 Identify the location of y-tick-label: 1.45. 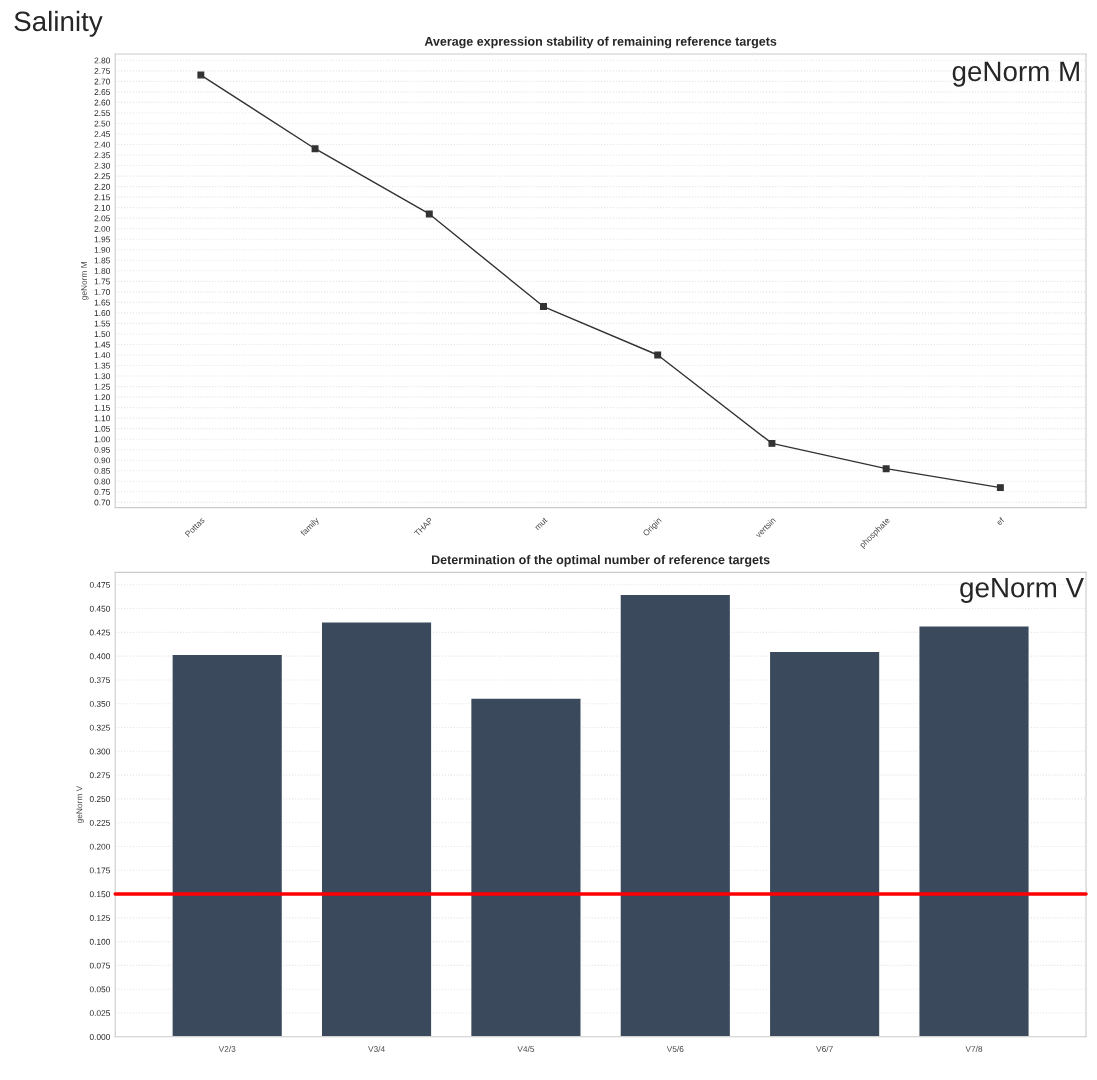
(102, 344).